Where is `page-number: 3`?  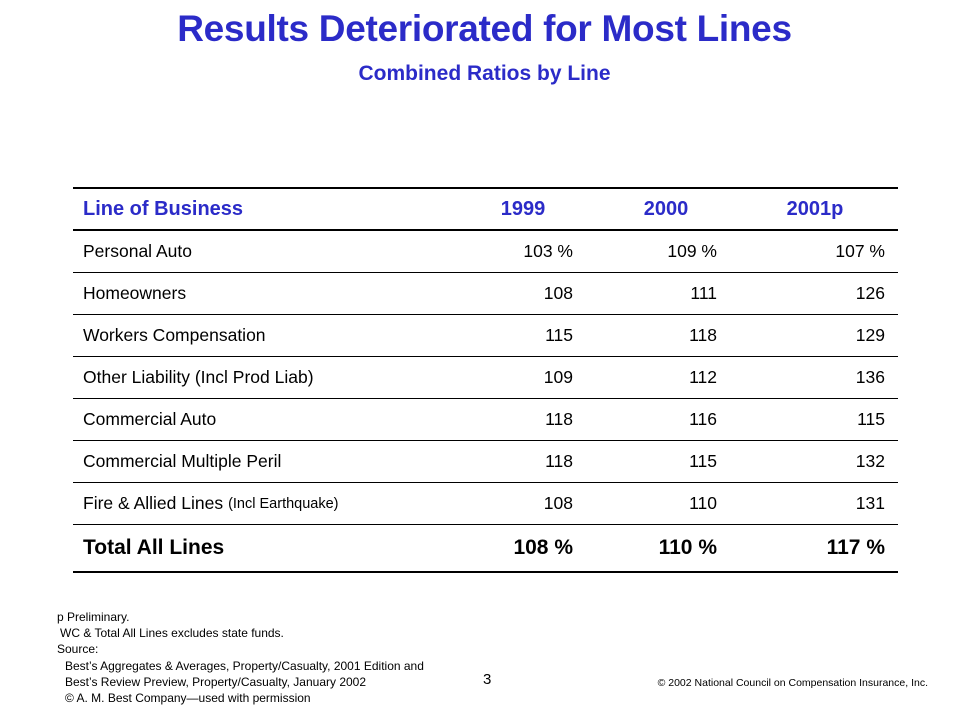 page-number: 3 is located at coordinates (487, 679).